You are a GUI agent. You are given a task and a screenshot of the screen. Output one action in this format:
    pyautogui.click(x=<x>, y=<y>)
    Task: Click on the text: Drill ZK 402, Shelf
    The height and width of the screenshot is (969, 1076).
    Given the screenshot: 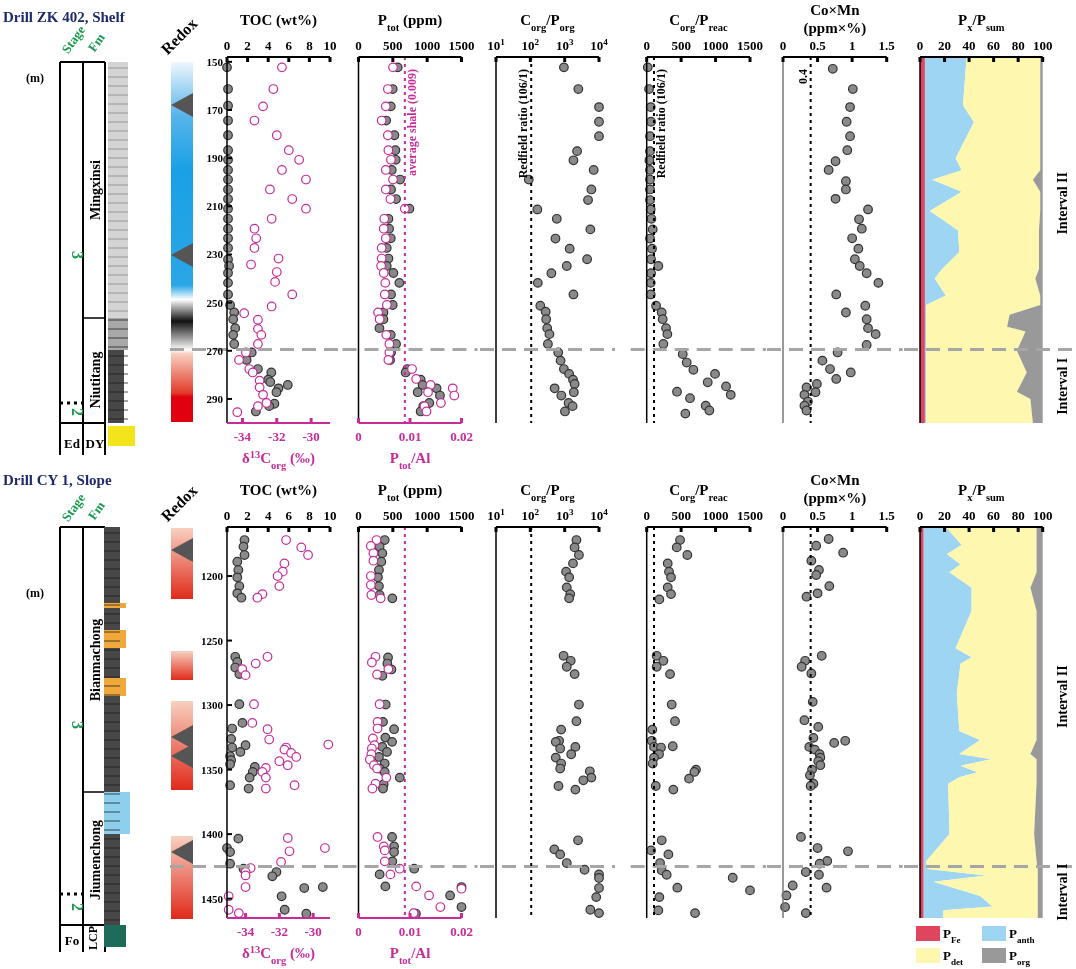 What is the action you would take?
    pyautogui.click(x=64, y=17)
    